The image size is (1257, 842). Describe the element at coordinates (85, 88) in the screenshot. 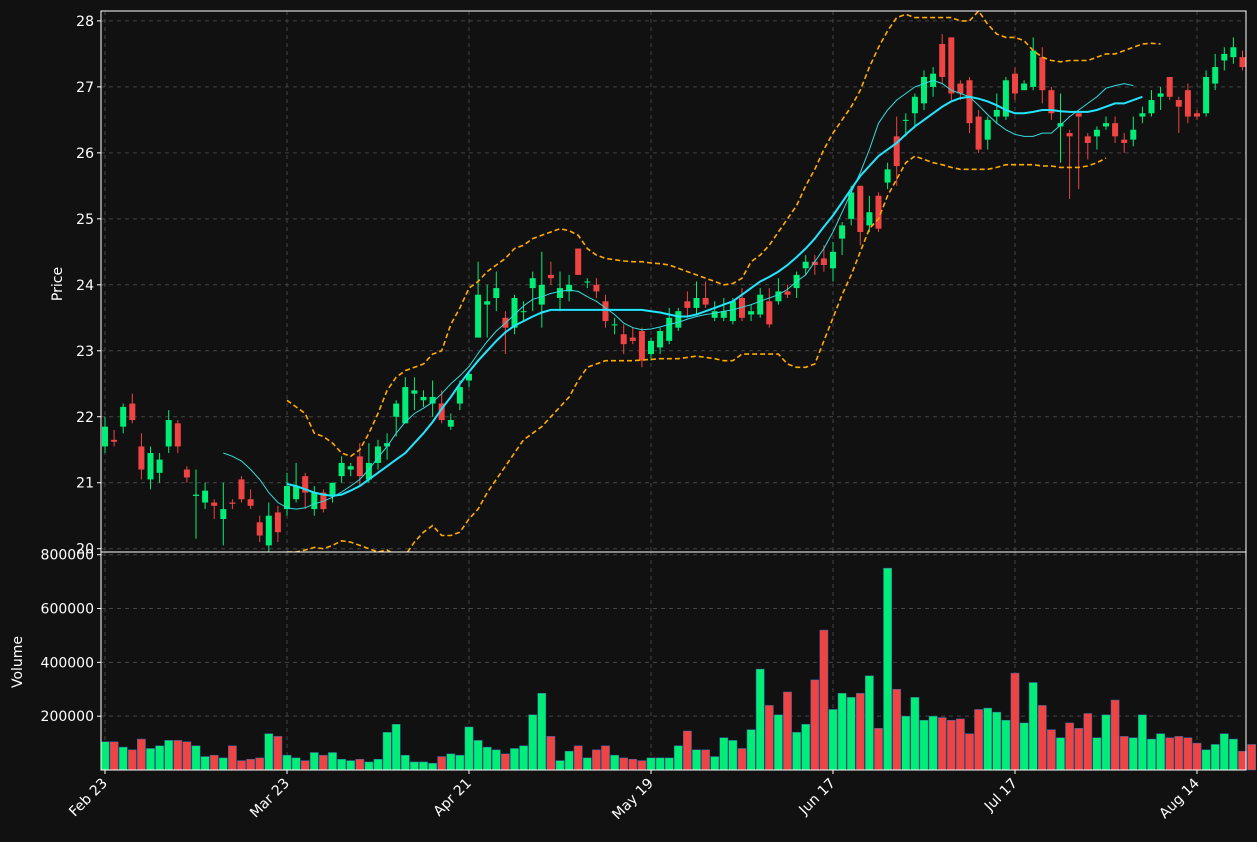

I see `price-tick-label: 27` at that location.